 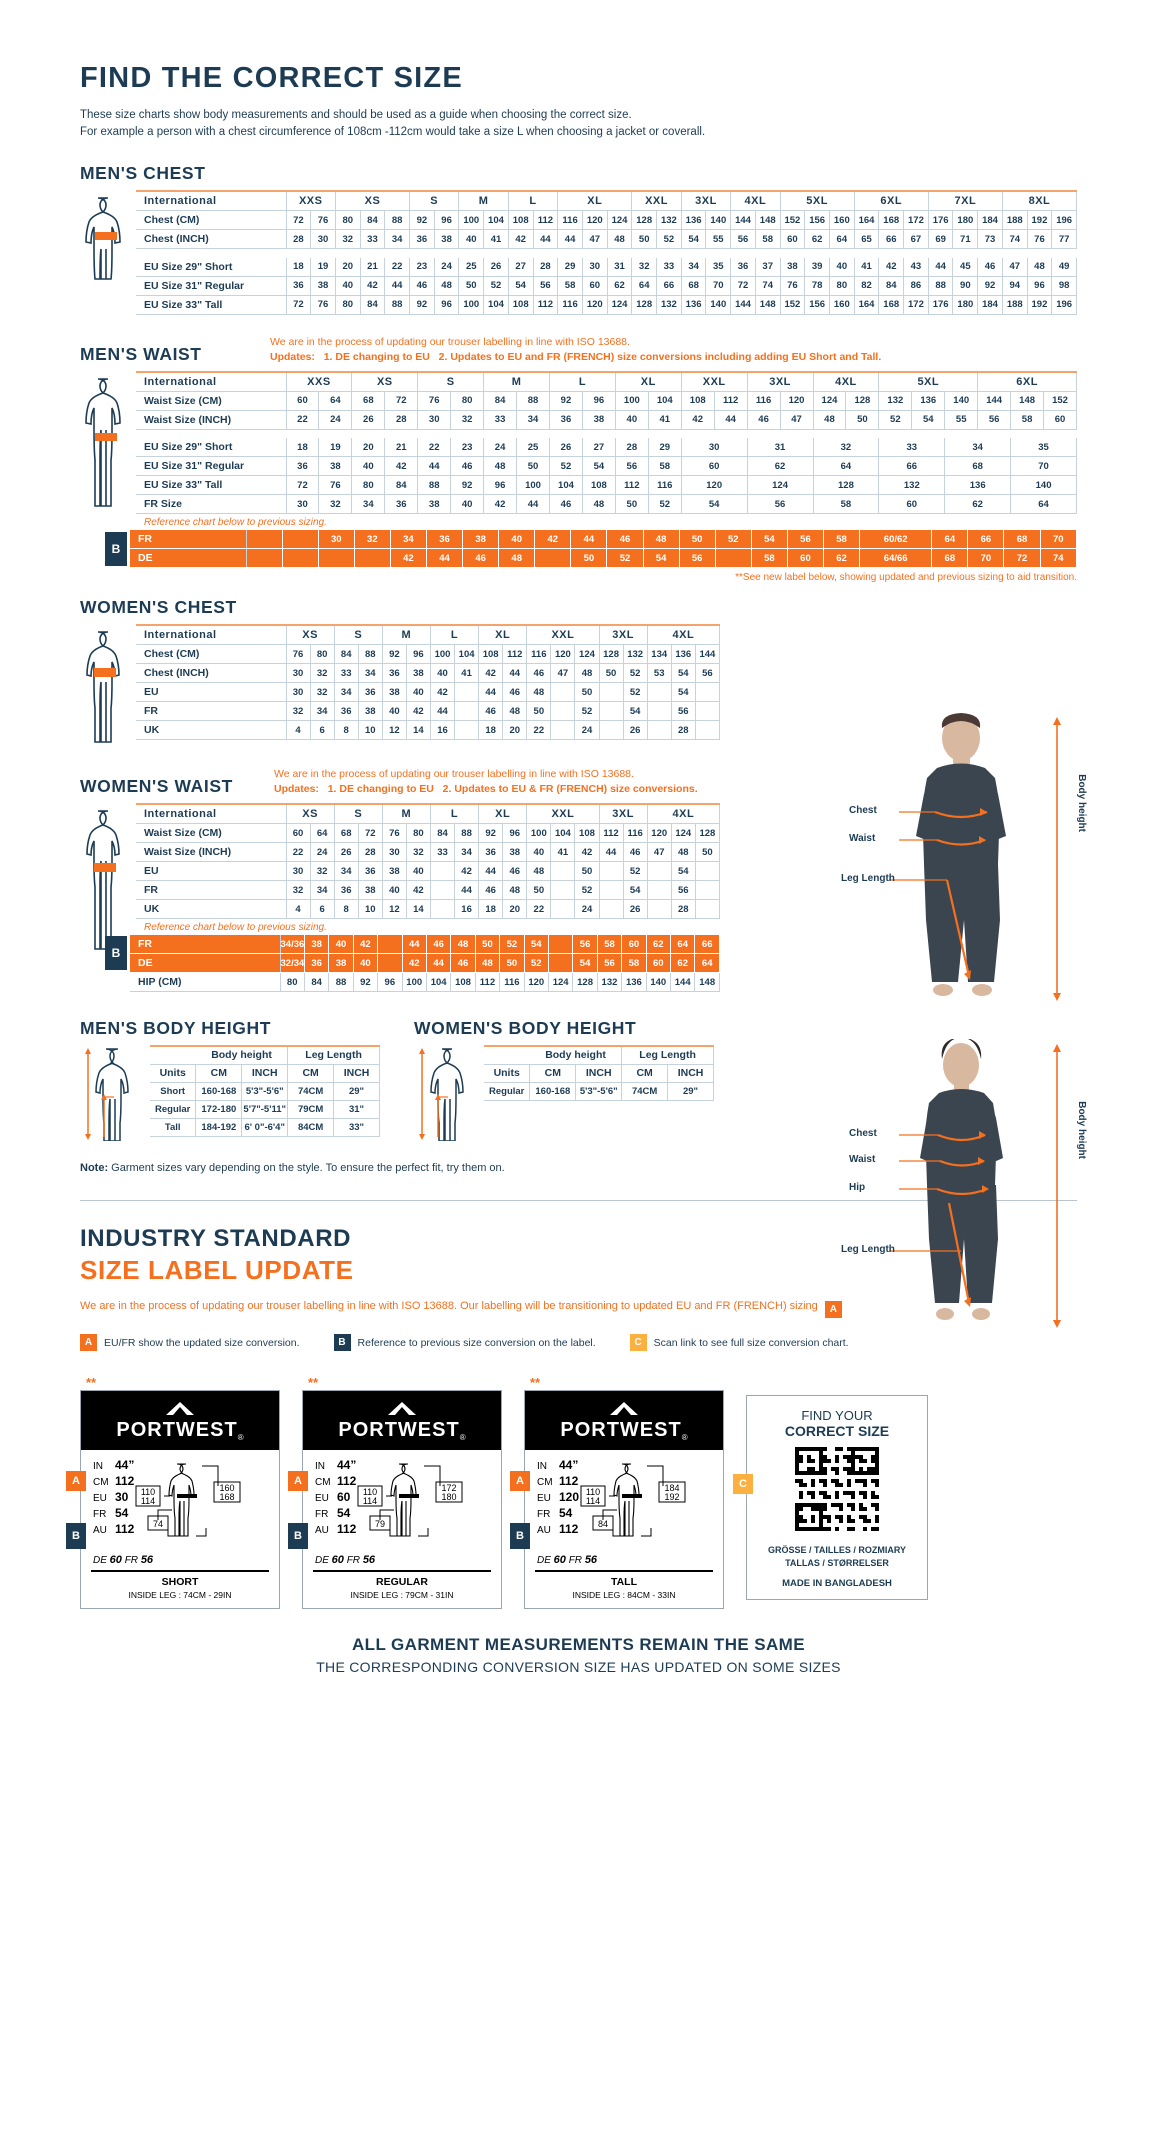 I want to click on label-inside-leg: INSIDE LEG : 74CM - 29IN, so click(x=180, y=1595).